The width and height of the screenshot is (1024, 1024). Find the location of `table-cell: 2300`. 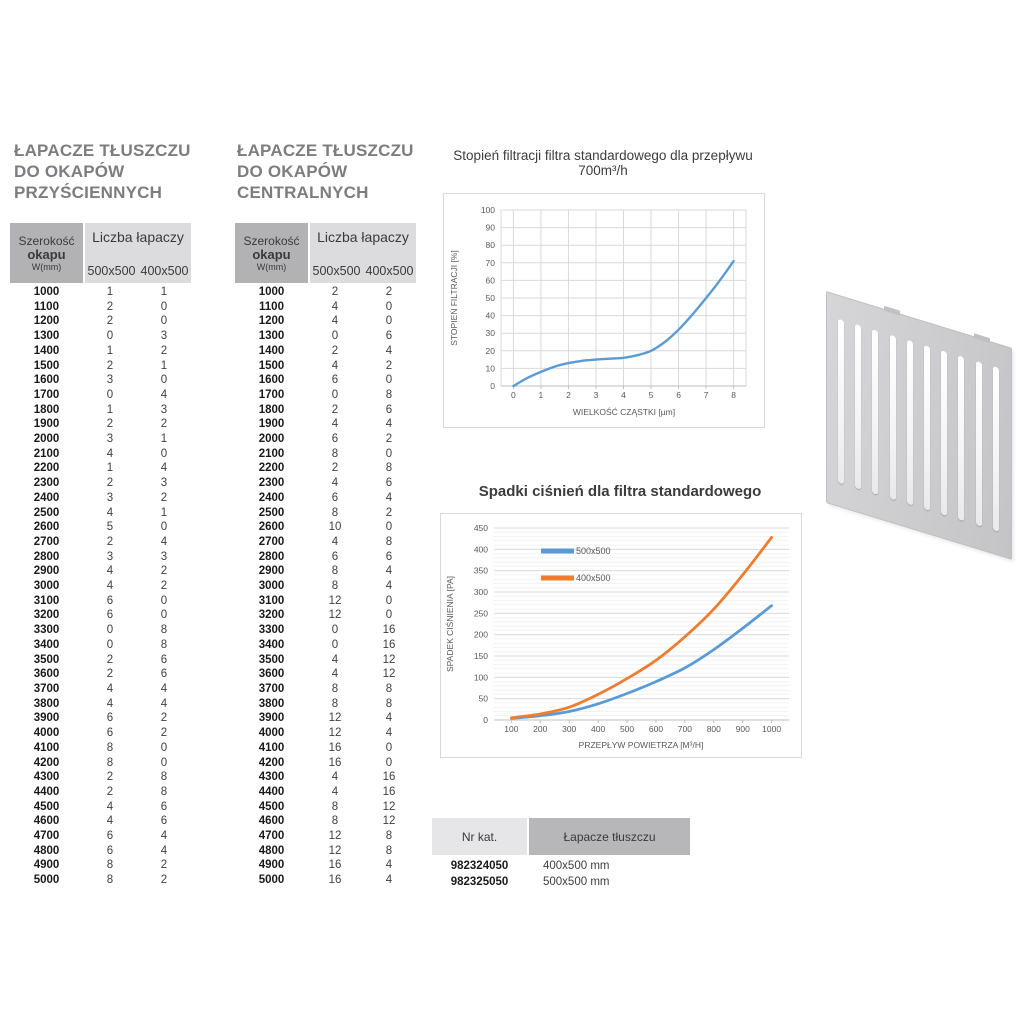

table-cell: 2300 is located at coordinates (46, 483).